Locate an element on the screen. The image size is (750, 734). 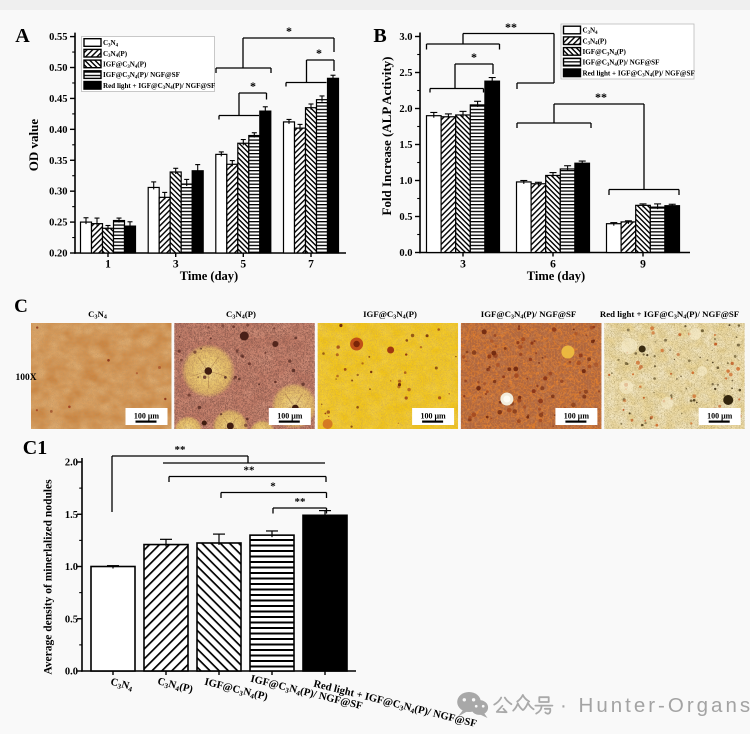
svg-text: 0.40 is located at coordinates (58, 130).